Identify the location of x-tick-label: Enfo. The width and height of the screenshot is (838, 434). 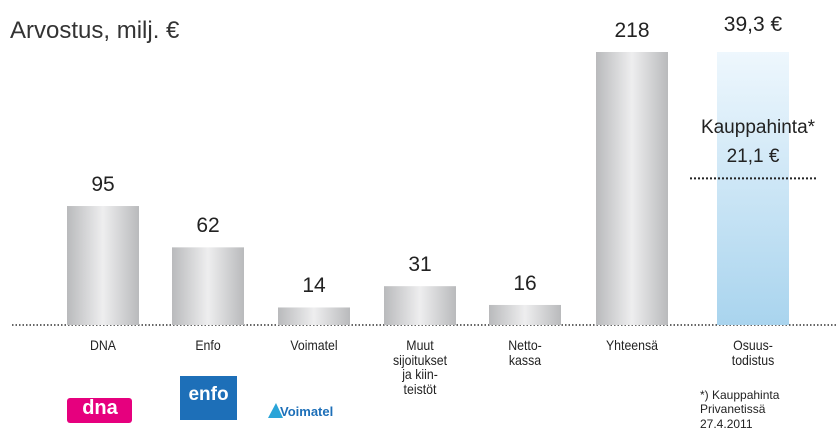
(208, 345).